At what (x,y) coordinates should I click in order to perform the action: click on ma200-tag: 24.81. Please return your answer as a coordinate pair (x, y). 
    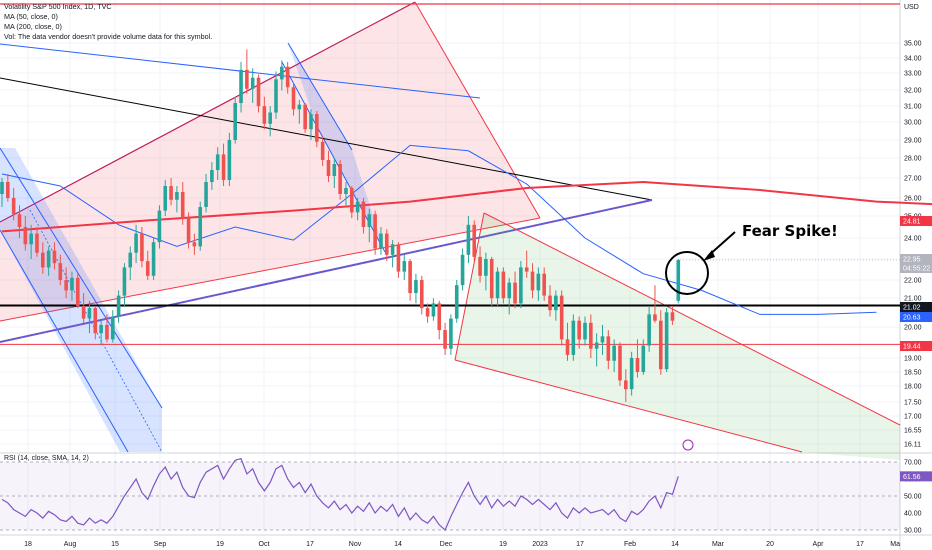
    Looking at the image, I should click on (916, 221).